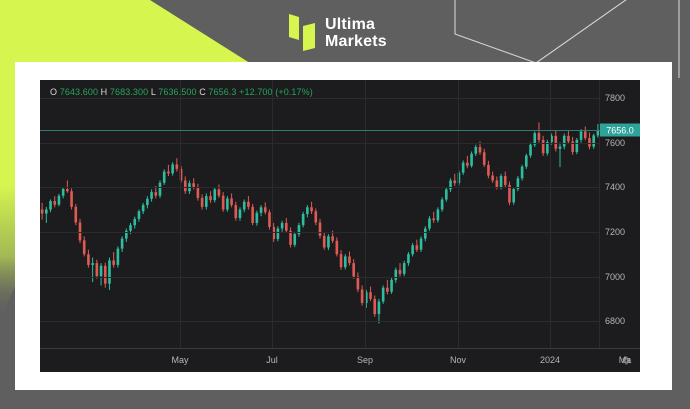 The image size is (690, 409). Describe the element at coordinates (550, 360) in the screenshot. I see `time-tick-label: 2024` at that location.